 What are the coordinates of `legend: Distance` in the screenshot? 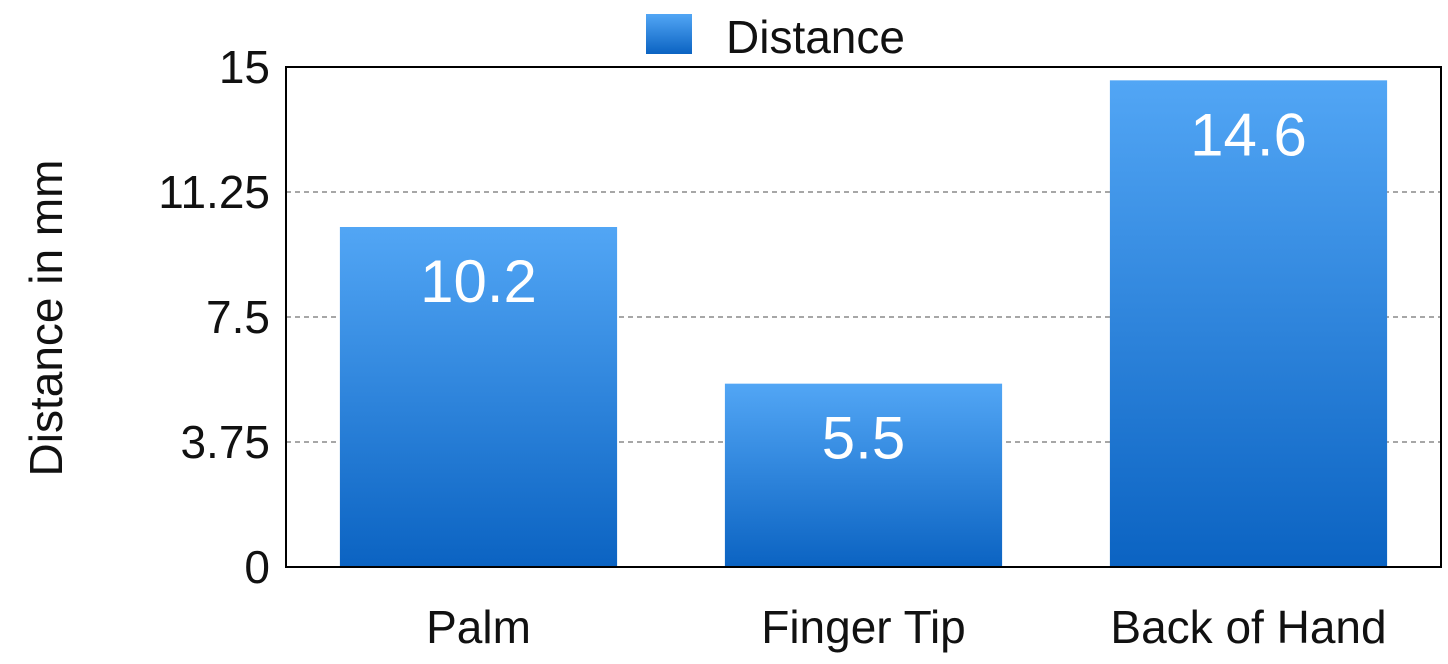 It's located at (775, 37).